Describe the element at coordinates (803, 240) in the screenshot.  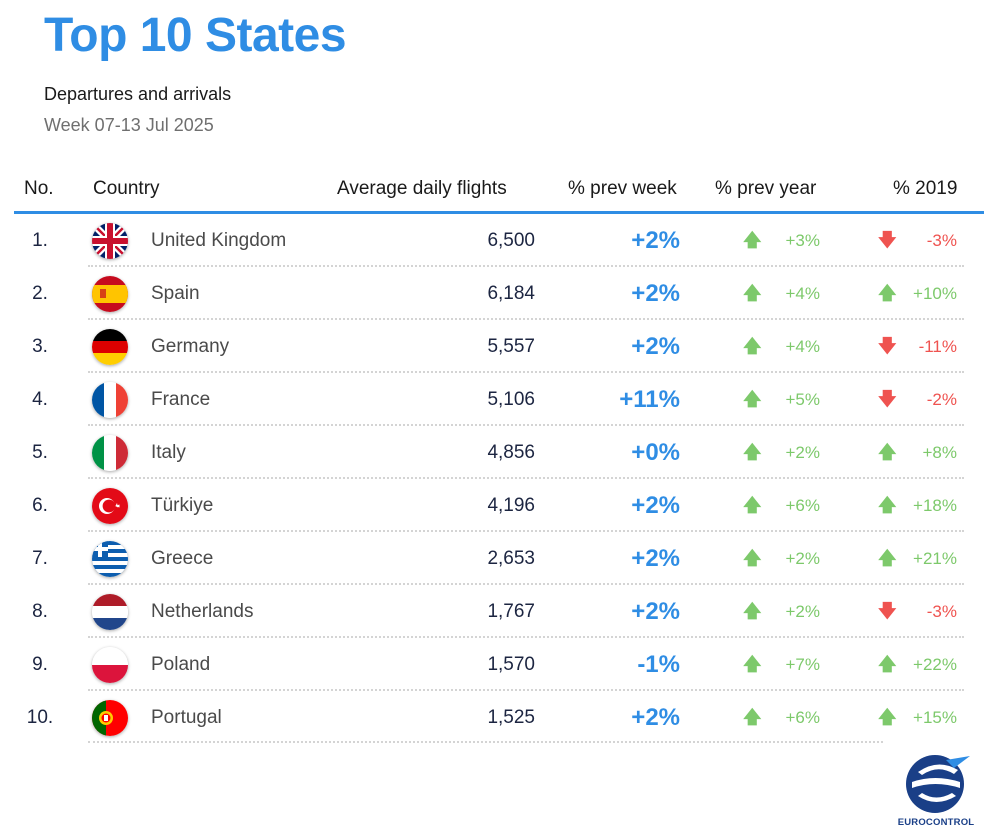
I see `prev-year-cell: +3%` at that location.